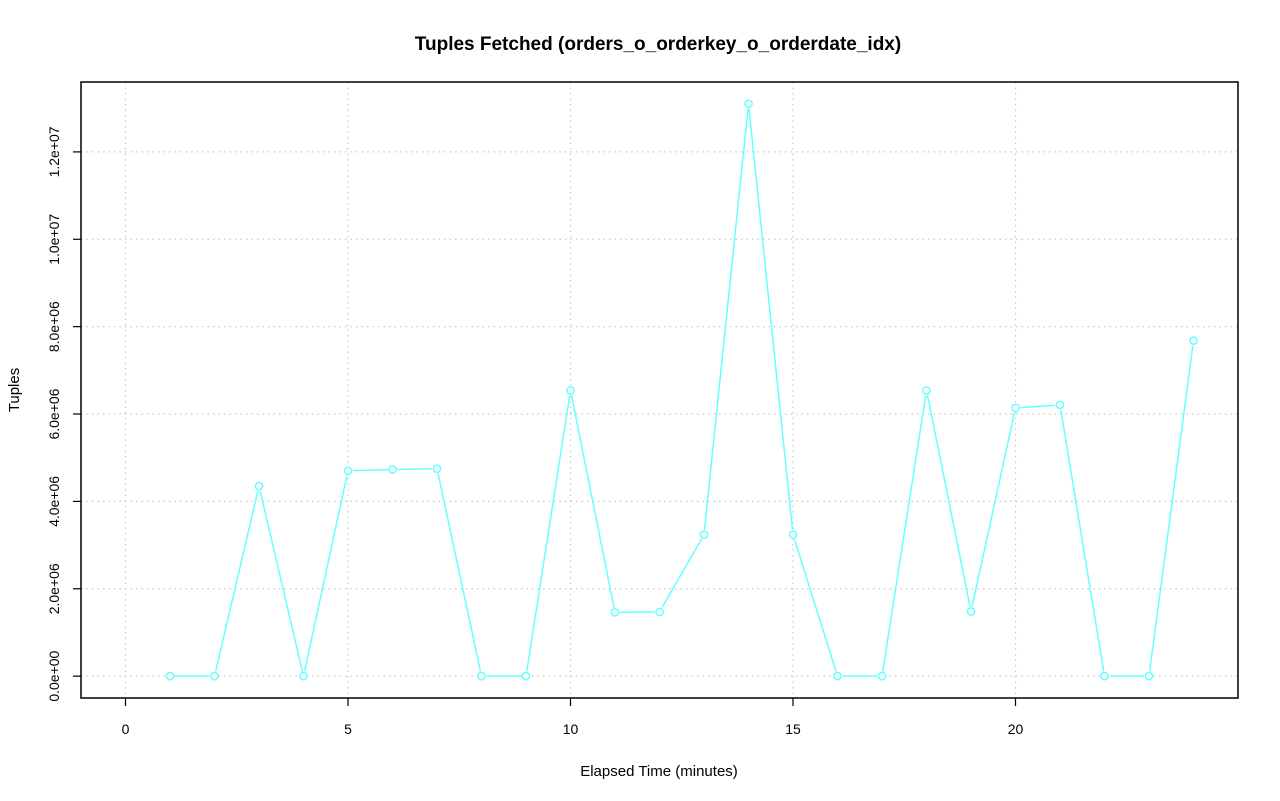  I want to click on x-tick-label: 5, so click(348, 729).